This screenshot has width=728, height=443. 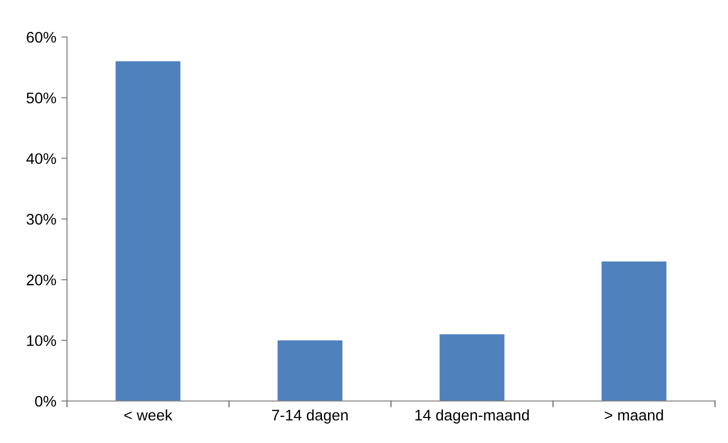 I want to click on y-tick-label: 60%, so click(x=41, y=37).